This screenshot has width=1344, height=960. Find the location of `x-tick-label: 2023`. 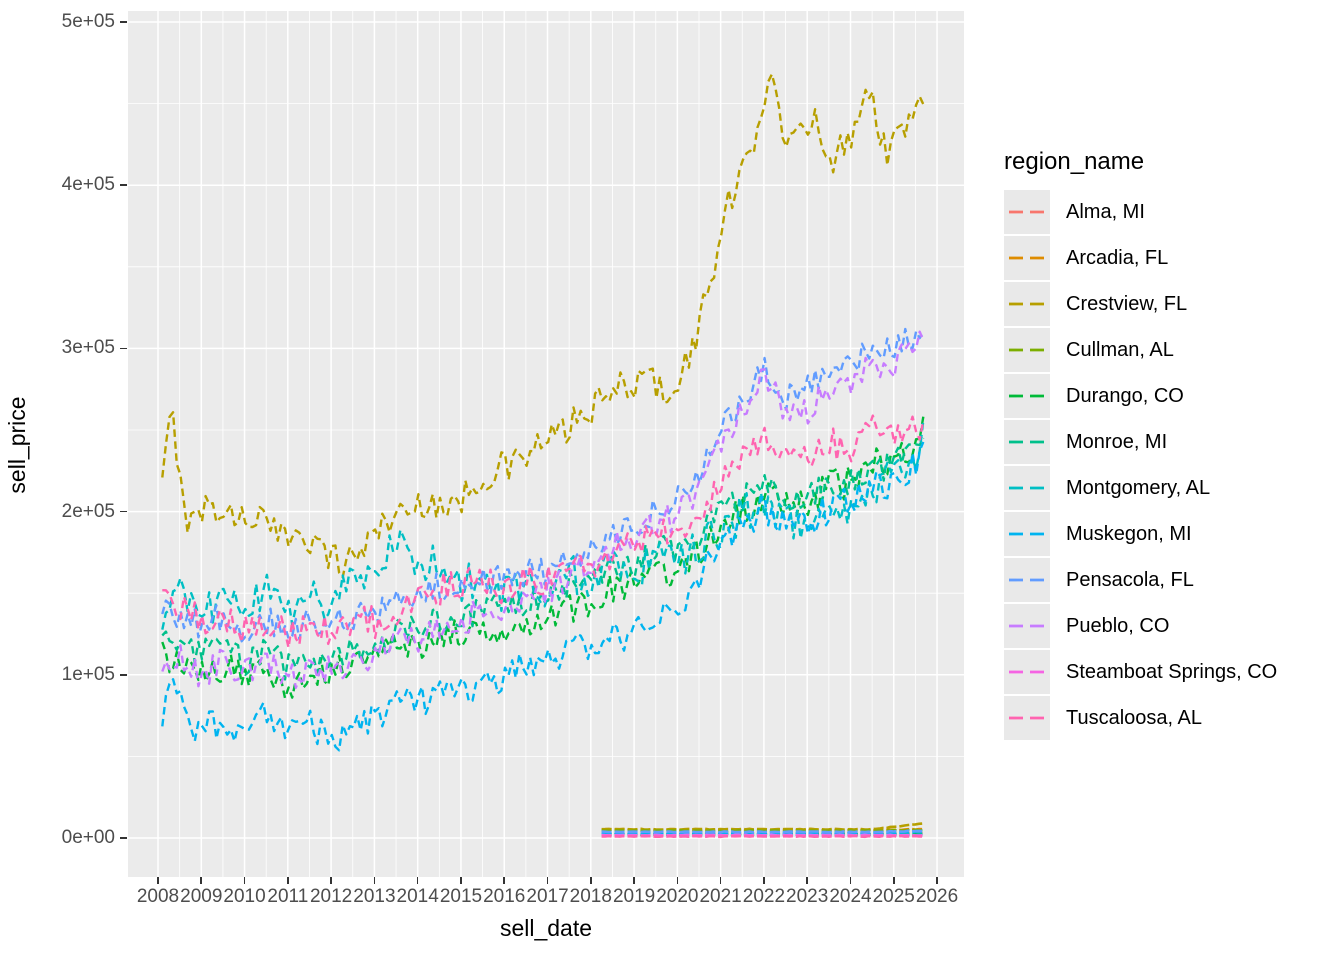

x-tick-label: 2023 is located at coordinates (807, 896).